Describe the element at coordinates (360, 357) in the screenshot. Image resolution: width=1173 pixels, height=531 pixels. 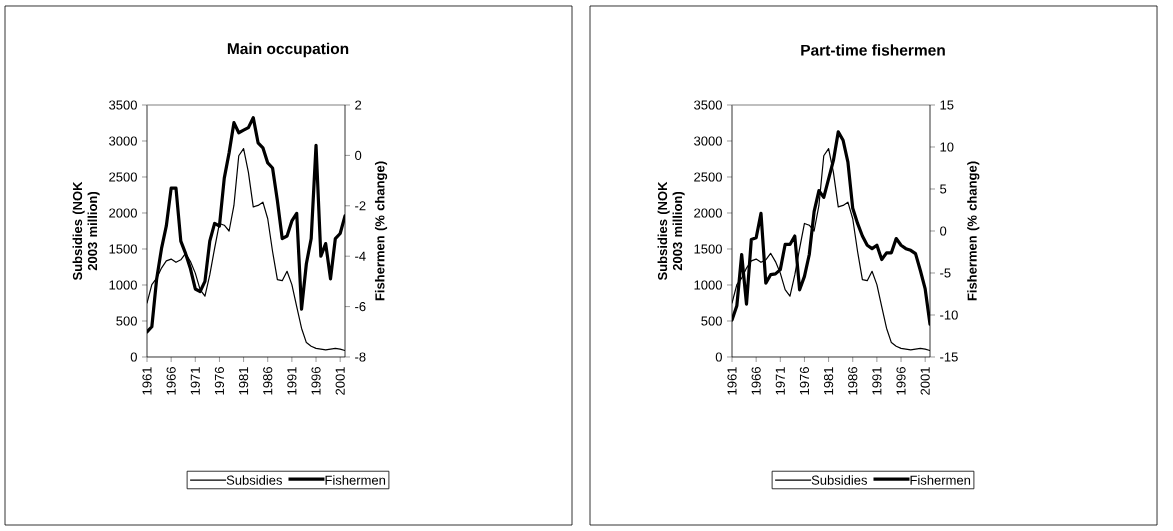
I see `y2-tick-label: -8` at that location.